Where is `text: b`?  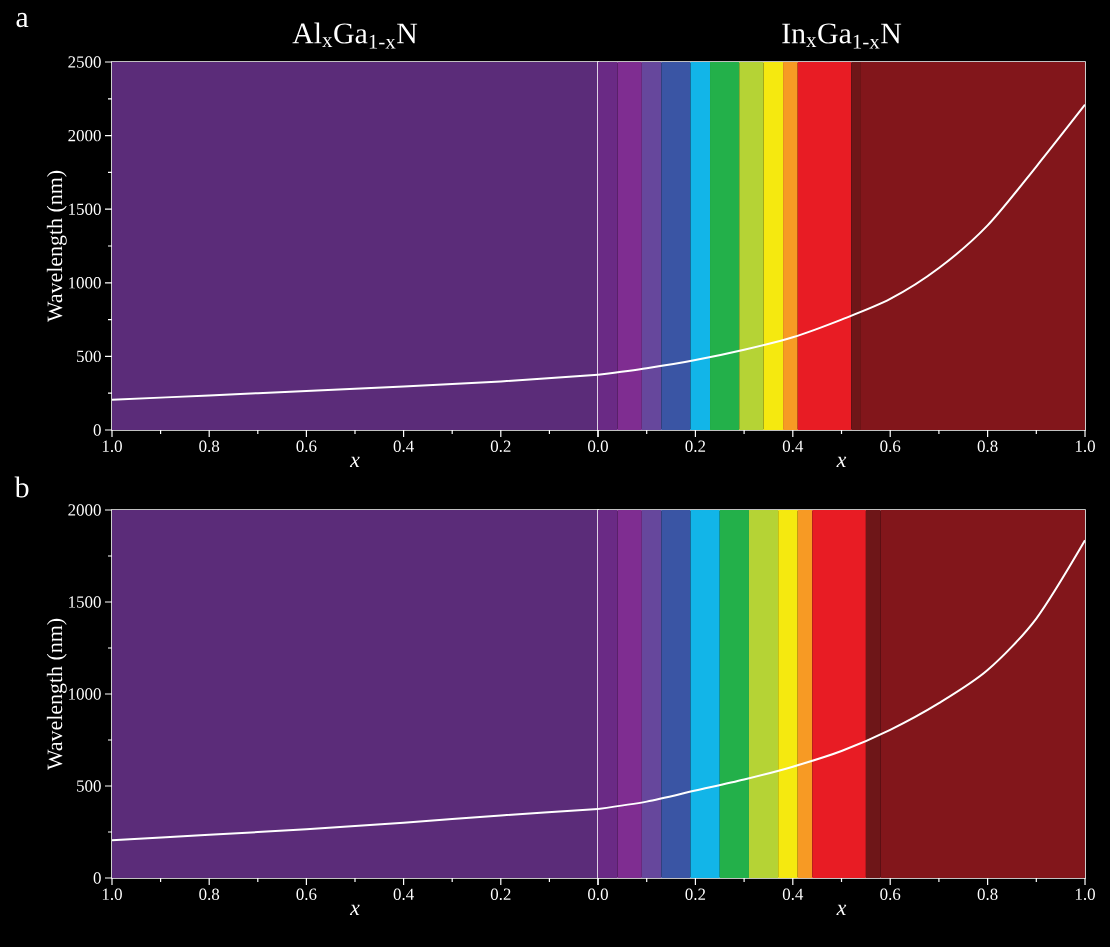
text: b is located at coordinates (21, 487).